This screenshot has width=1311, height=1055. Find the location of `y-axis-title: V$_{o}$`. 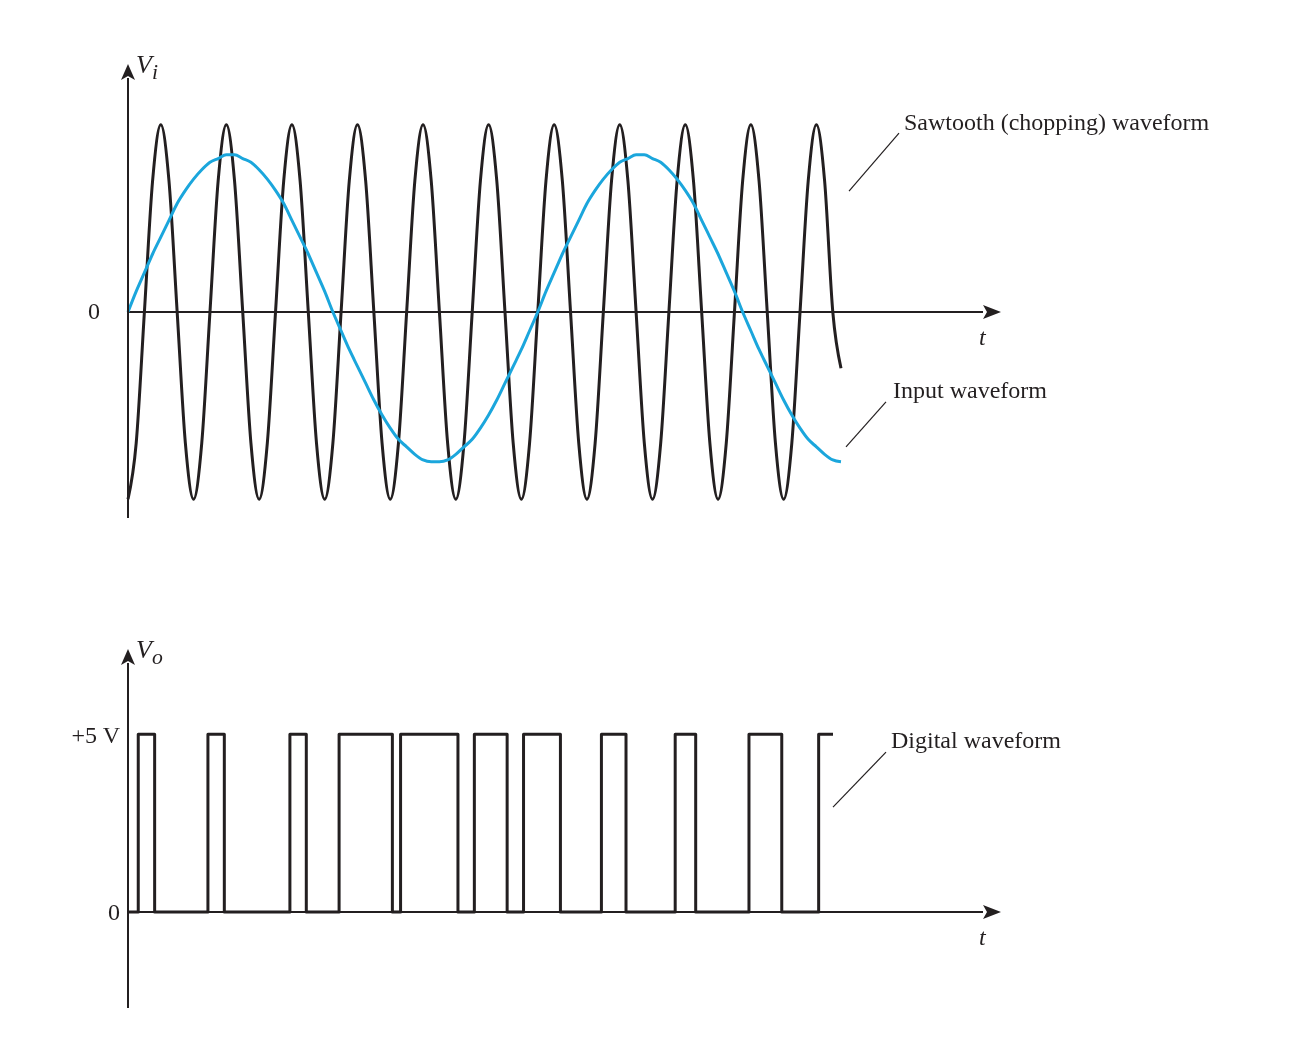

y-axis-title: V$_{o}$ is located at coordinates (149, 653).